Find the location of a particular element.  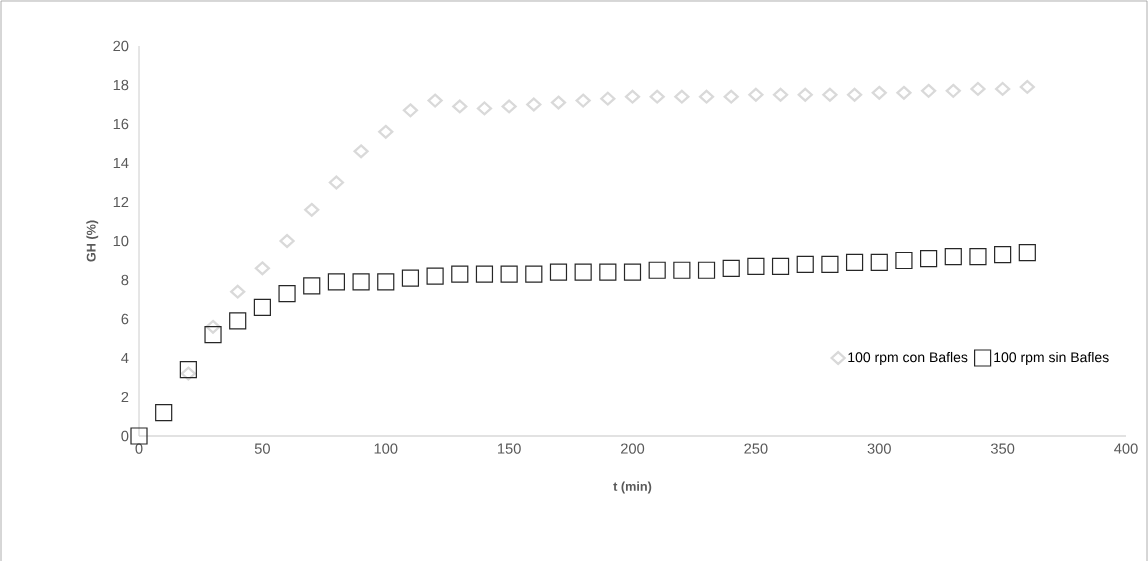

x-tick-label: 250 is located at coordinates (756, 448).